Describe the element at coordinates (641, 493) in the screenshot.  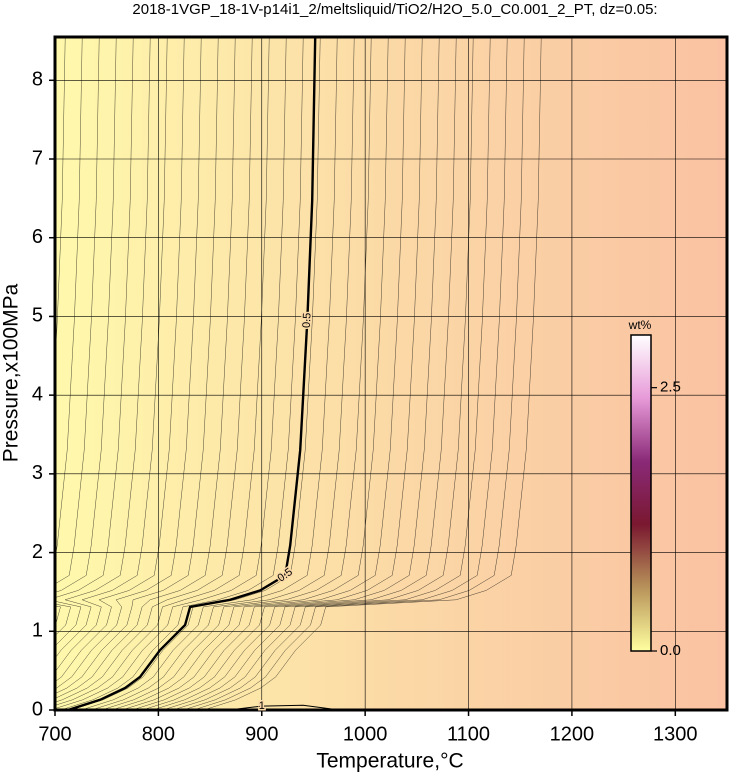
I see `colorbar` at that location.